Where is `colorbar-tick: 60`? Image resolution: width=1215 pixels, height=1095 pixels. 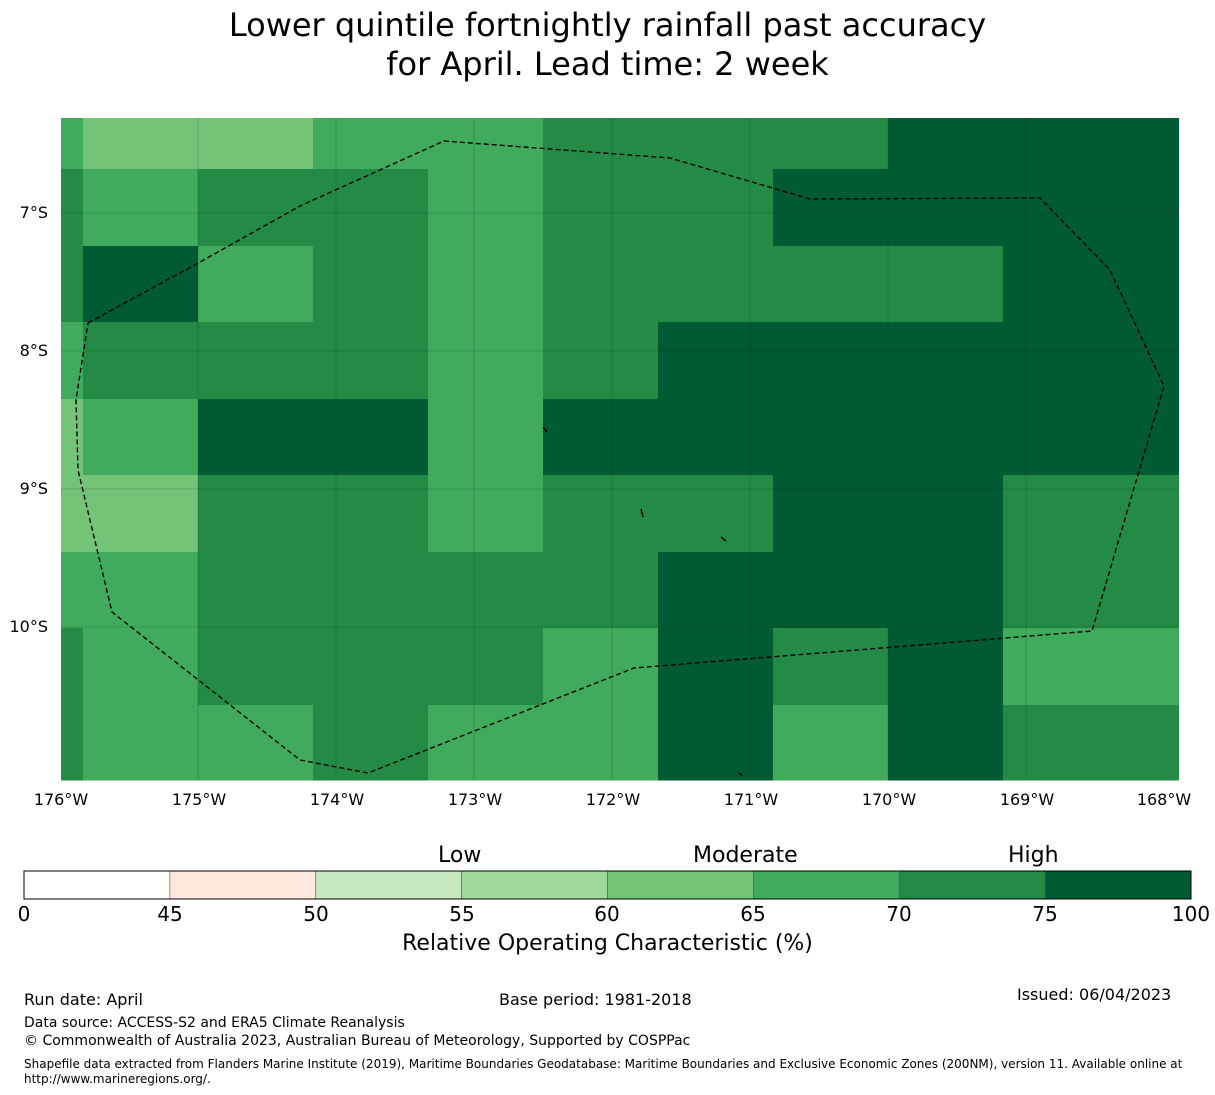 colorbar-tick: 60 is located at coordinates (607, 914).